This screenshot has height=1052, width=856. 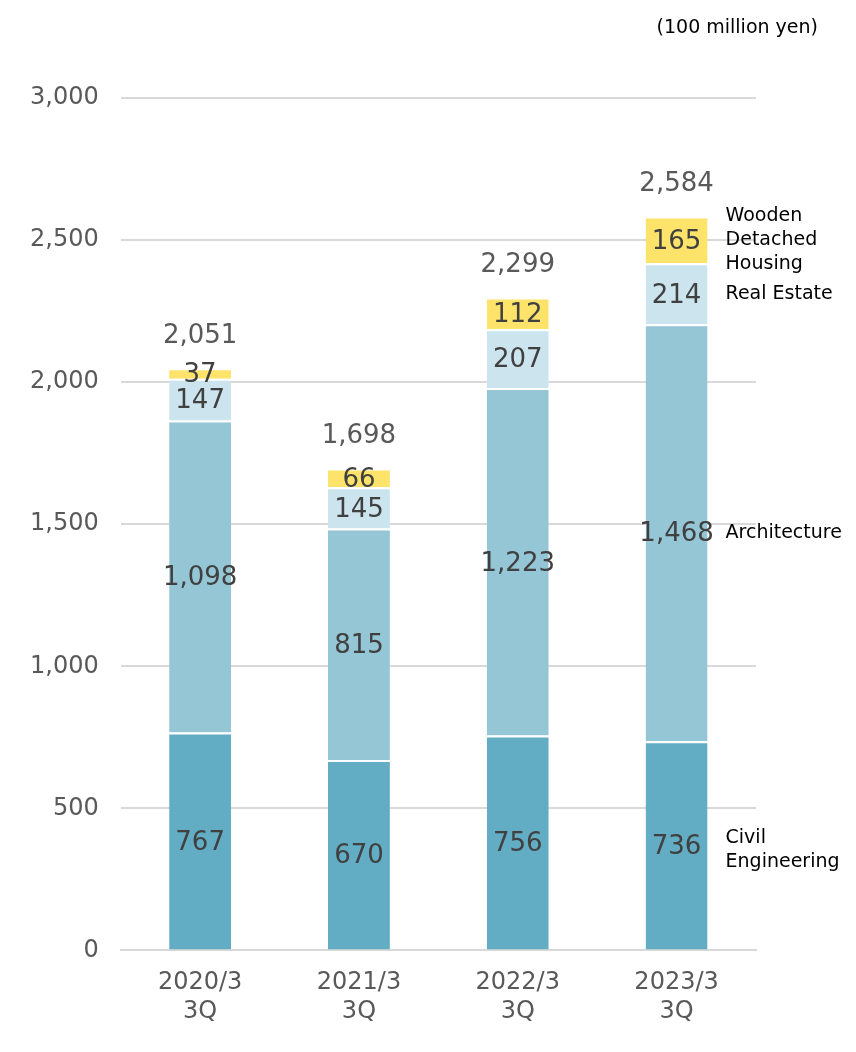 I want to click on series-label: Wooden Detached Housing, so click(x=771, y=237).